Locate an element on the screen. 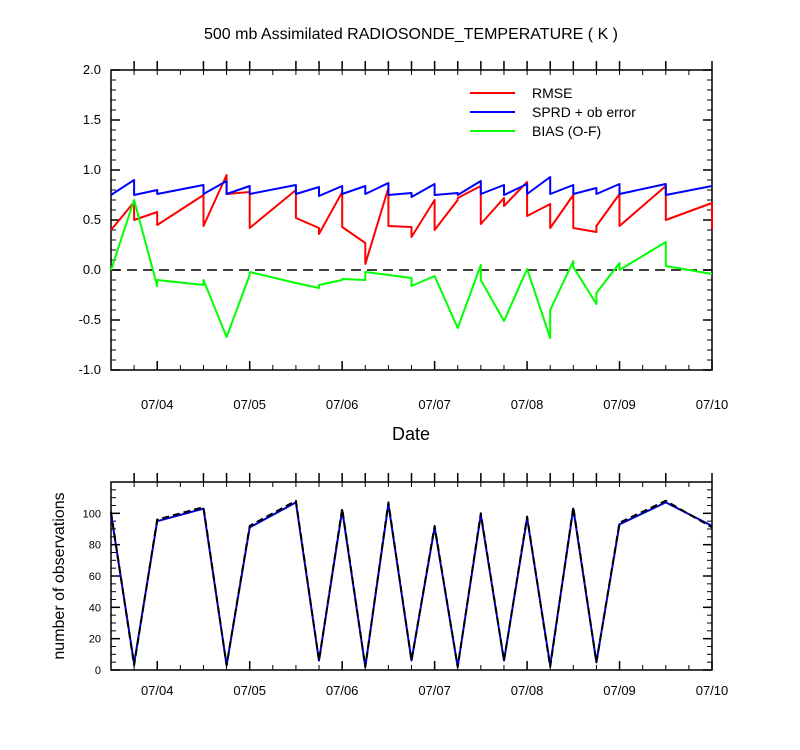  y-tick-label: 1.0 is located at coordinates (92, 169).